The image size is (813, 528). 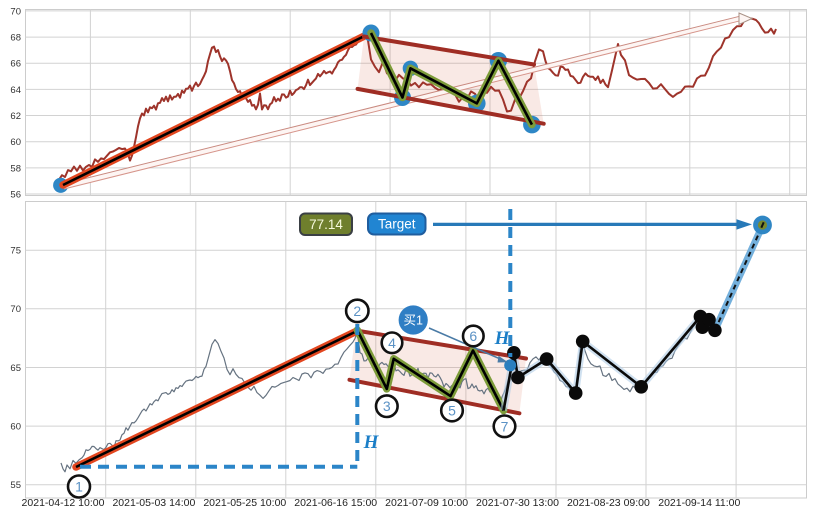 What do you see at coordinates (15, 368) in the screenshot?
I see `svg-text: 65` at bounding box center [15, 368].